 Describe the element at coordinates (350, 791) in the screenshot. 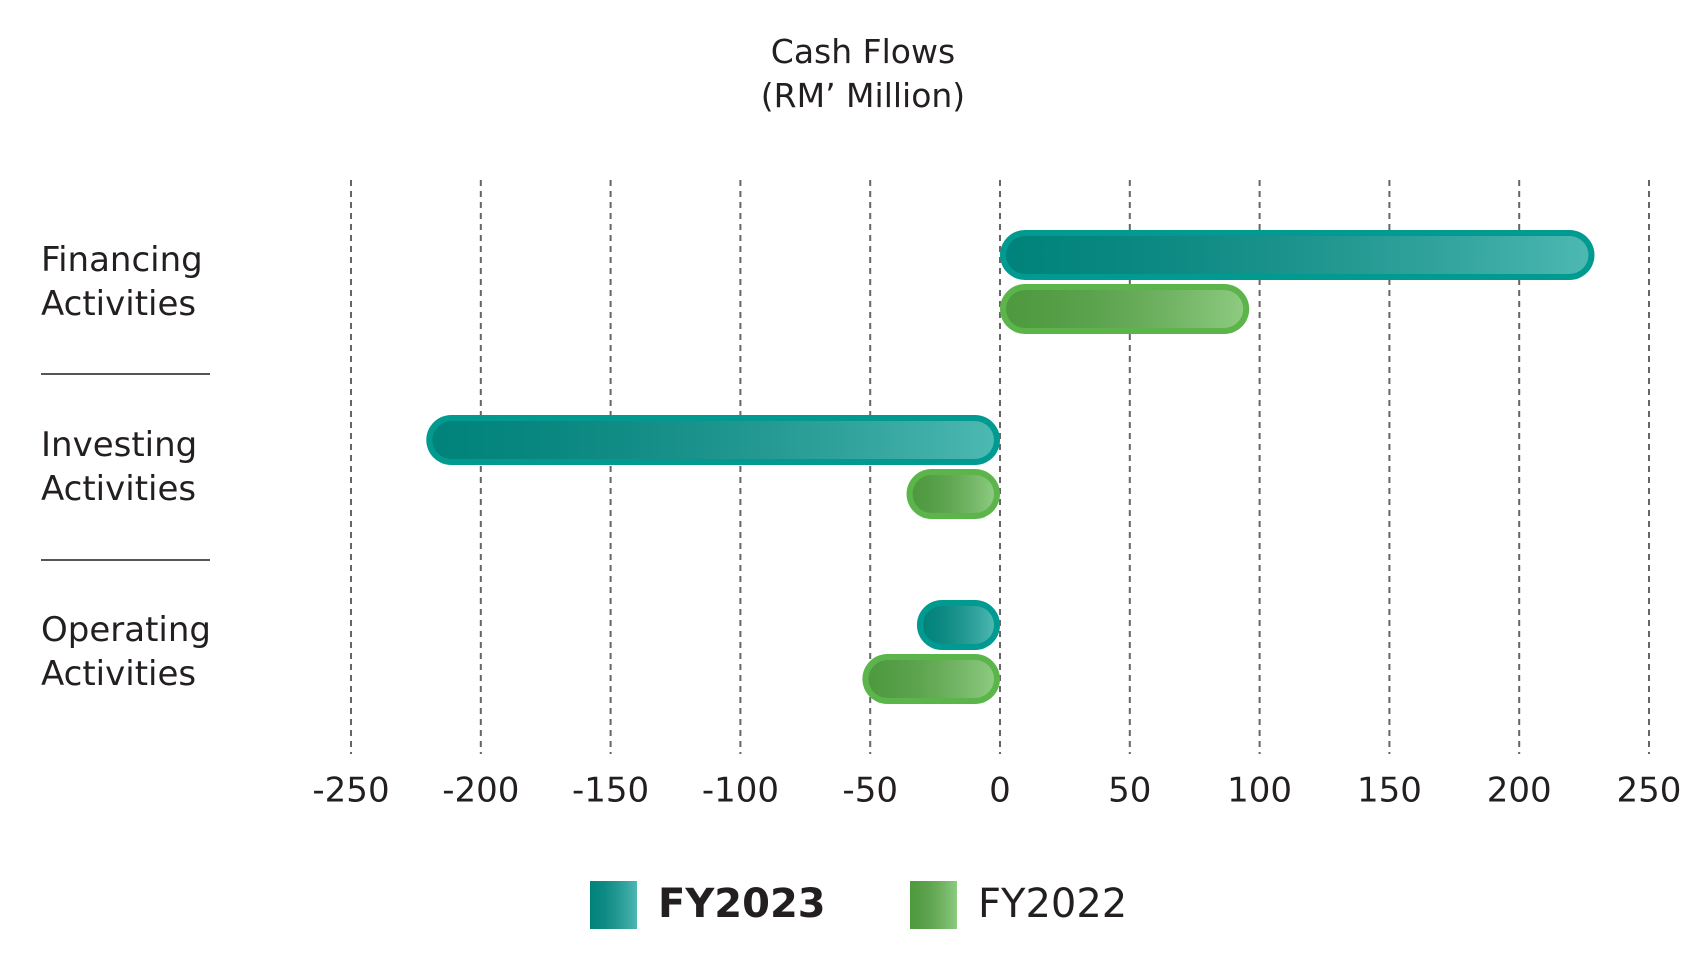

I see `x-tick-label: -250` at that location.